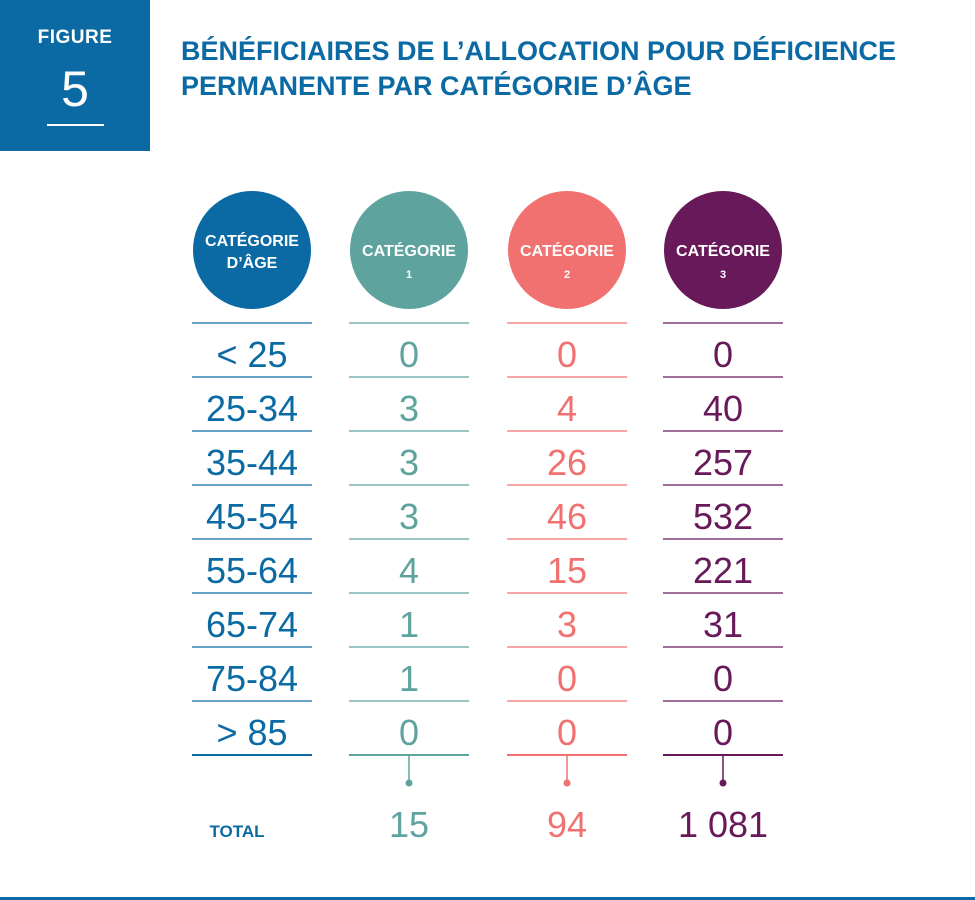 This screenshot has width=975, height=900. What do you see at coordinates (567, 408) in the screenshot?
I see `cell-value-cat2: 4` at bounding box center [567, 408].